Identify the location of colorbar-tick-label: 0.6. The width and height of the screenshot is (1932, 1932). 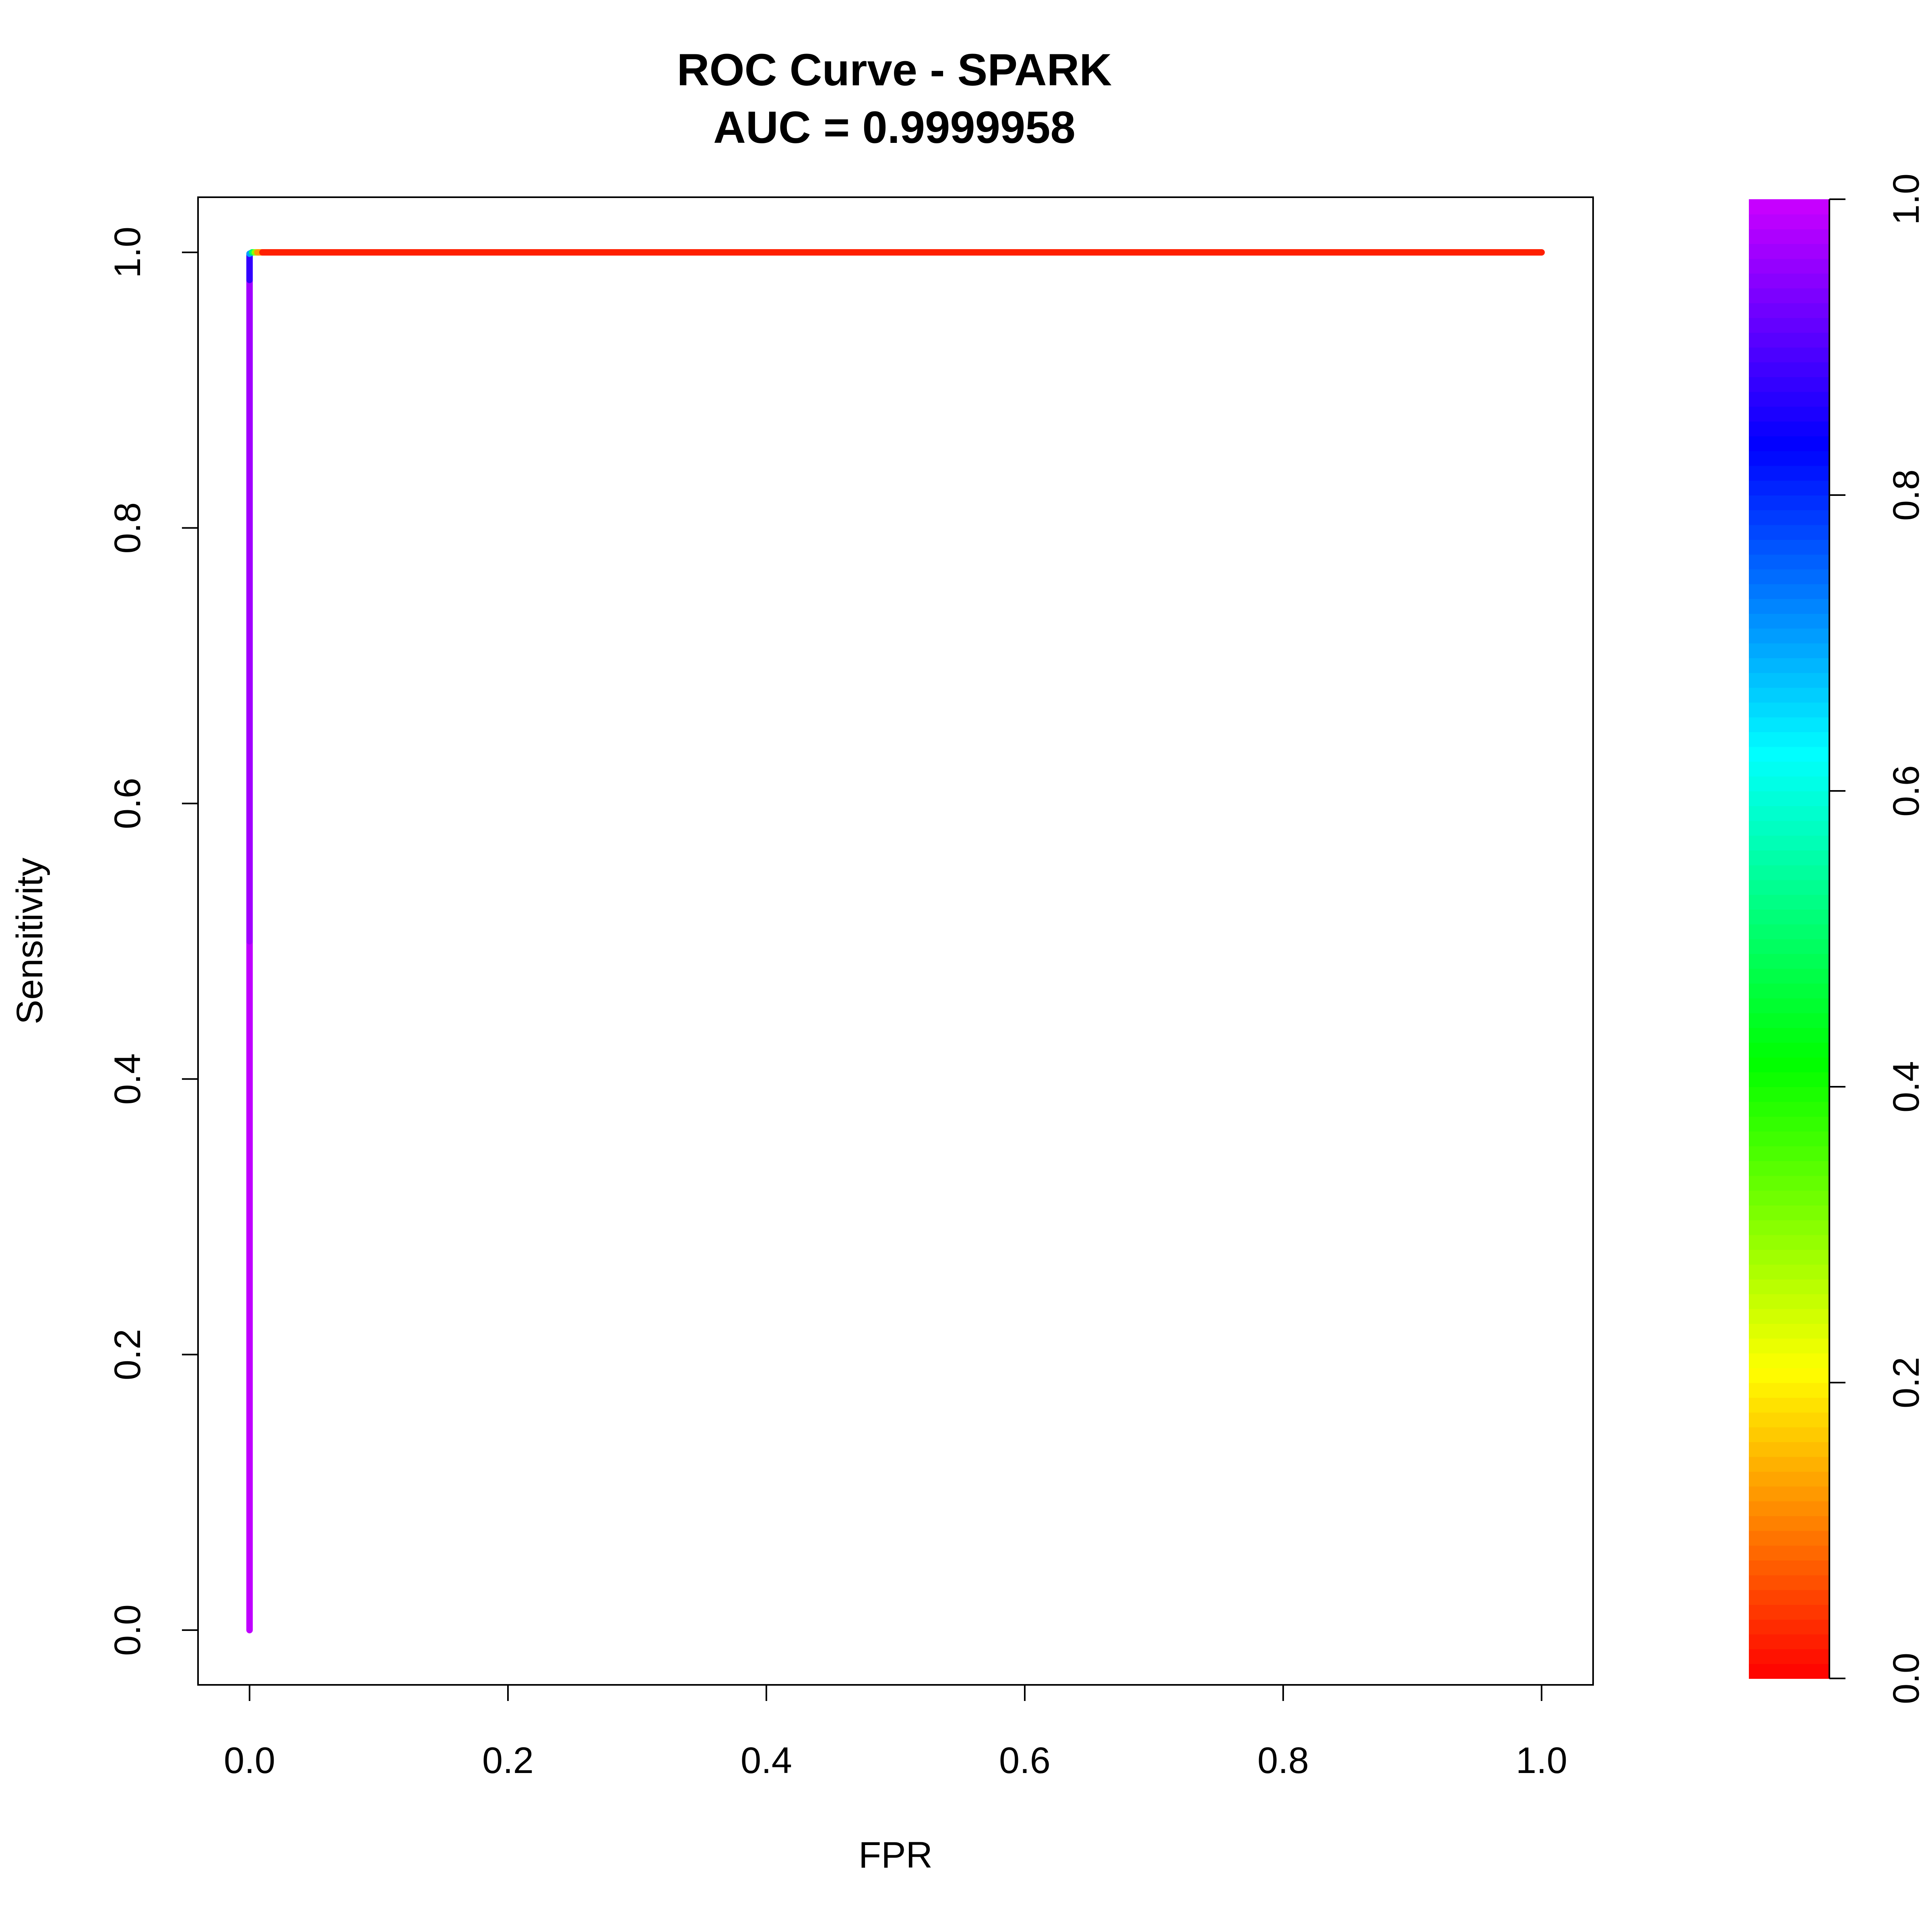
(1906, 791).